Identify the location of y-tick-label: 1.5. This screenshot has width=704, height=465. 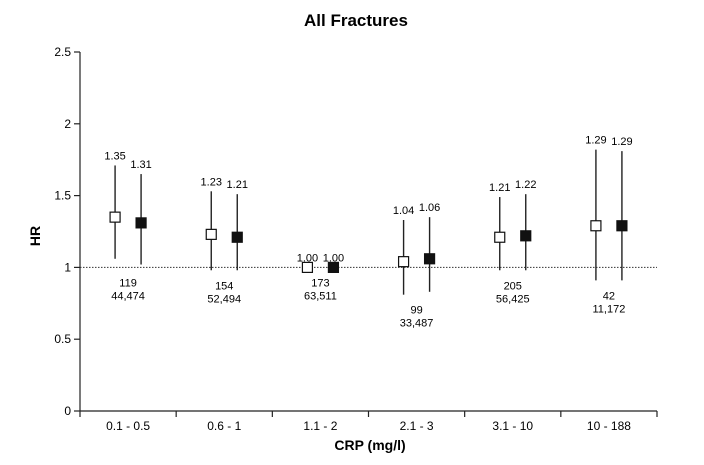
(62, 196).